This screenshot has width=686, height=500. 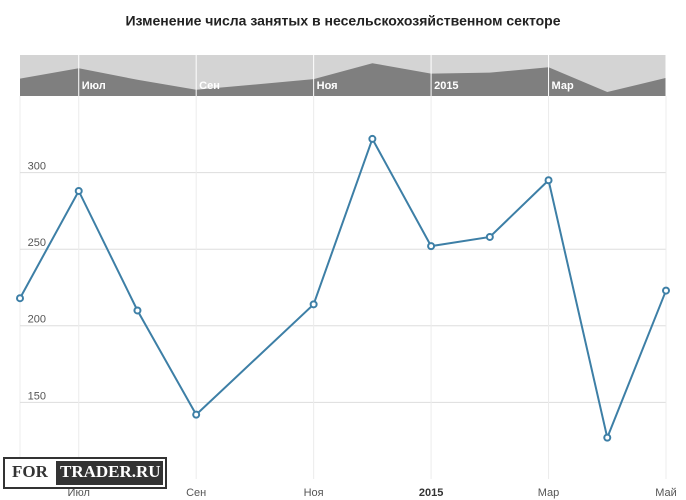 I want to click on watermark-text: TRADER.RU, so click(x=110, y=471).